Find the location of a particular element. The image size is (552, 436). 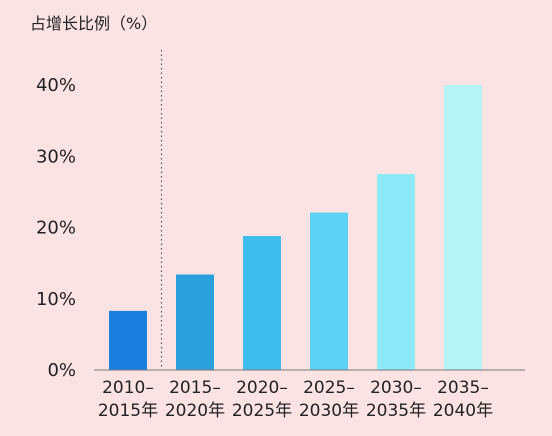

y-tick-label: 30% is located at coordinates (56, 156).